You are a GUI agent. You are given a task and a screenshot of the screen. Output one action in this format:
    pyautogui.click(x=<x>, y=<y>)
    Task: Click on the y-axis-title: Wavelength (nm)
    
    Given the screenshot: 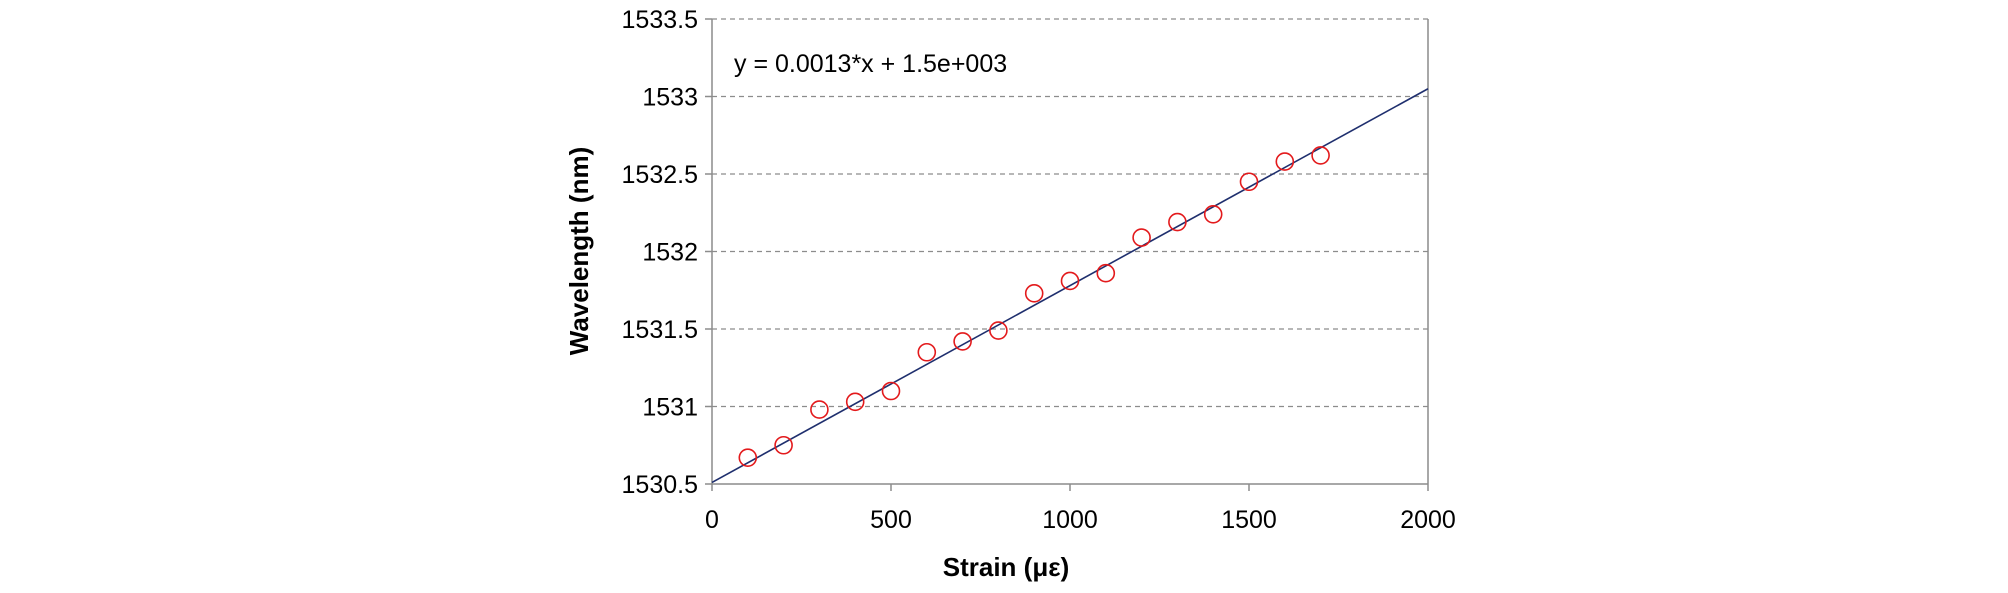 What is the action you would take?
    pyautogui.click(x=579, y=251)
    